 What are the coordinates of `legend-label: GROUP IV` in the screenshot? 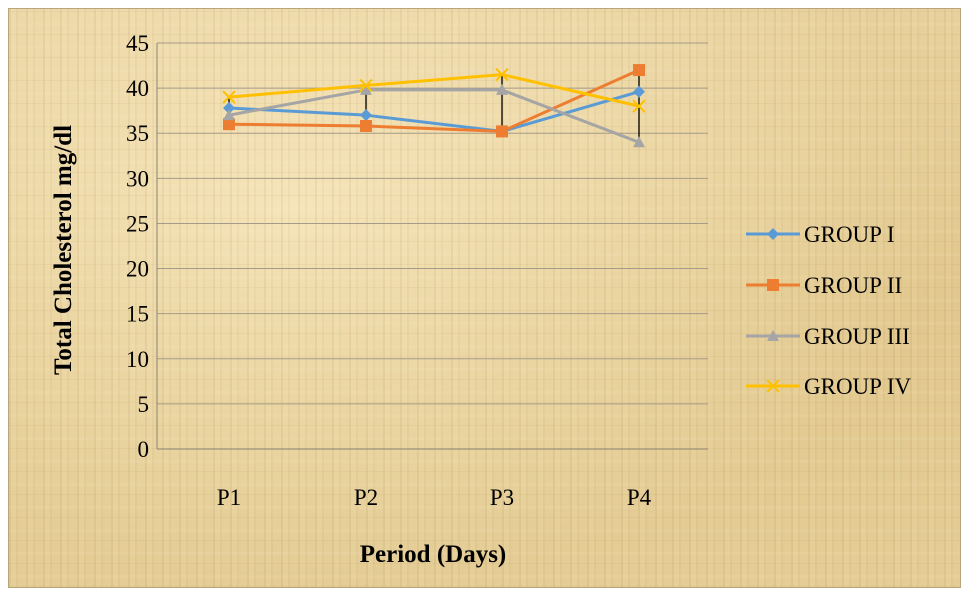 It's located at (858, 386).